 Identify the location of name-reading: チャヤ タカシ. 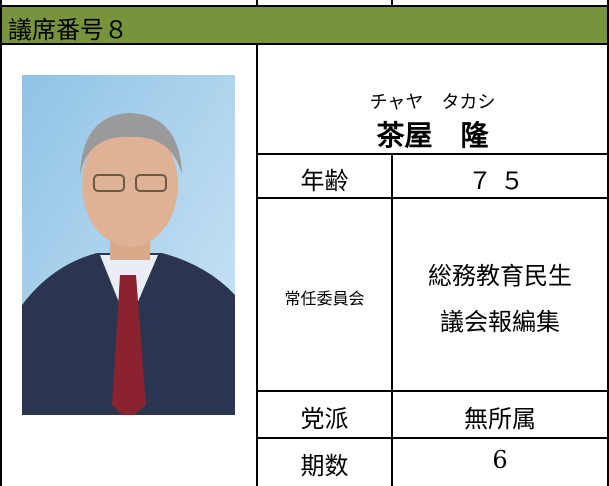
(432, 102).